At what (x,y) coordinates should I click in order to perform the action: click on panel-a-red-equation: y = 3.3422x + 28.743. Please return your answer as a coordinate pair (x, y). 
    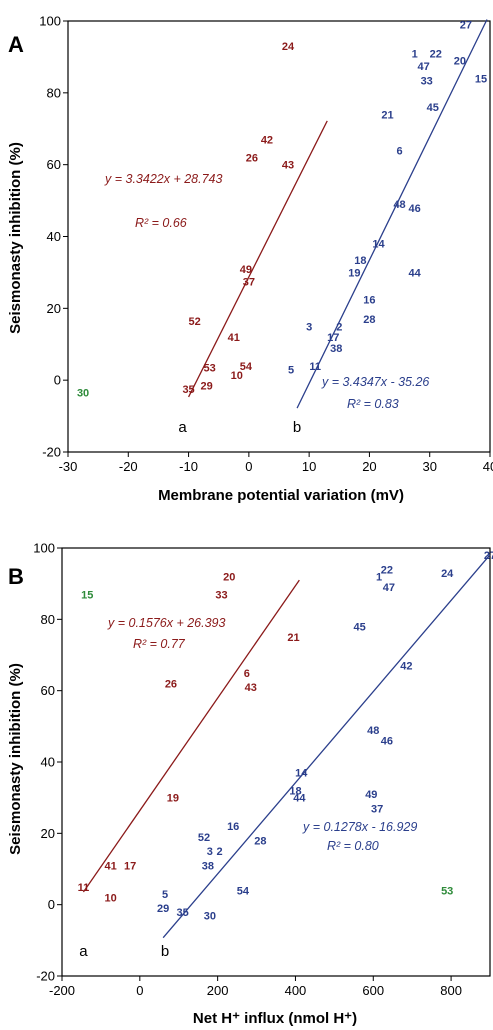
    Looking at the image, I should click on (163, 179).